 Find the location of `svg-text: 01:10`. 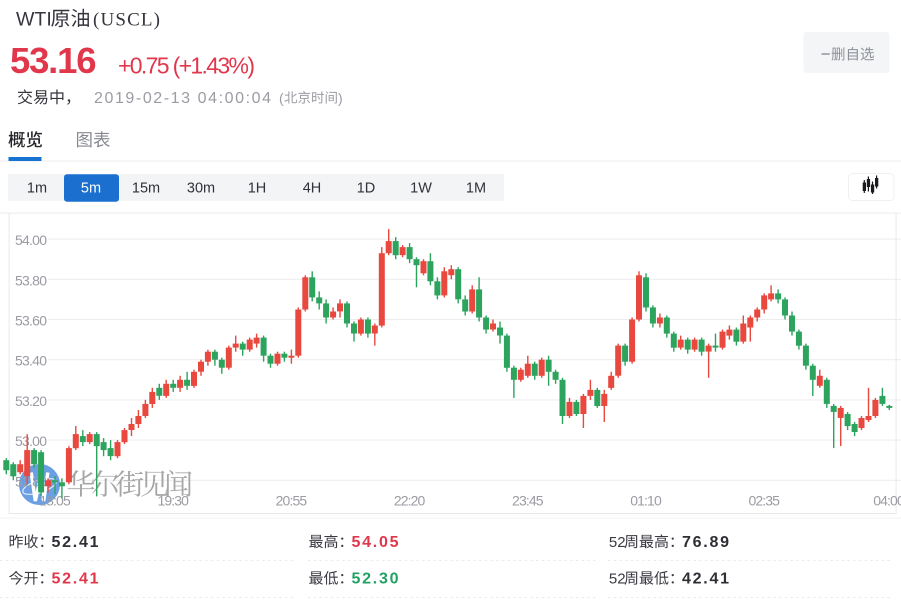

svg-text: 01:10 is located at coordinates (646, 501).